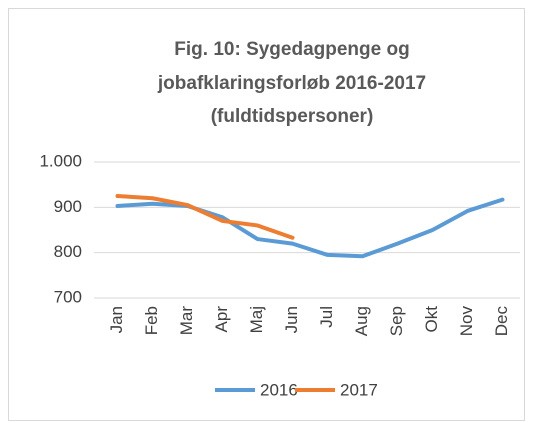 The image size is (533, 423). Describe the element at coordinates (186, 321) in the screenshot. I see `x-tick-label: Mar` at that location.